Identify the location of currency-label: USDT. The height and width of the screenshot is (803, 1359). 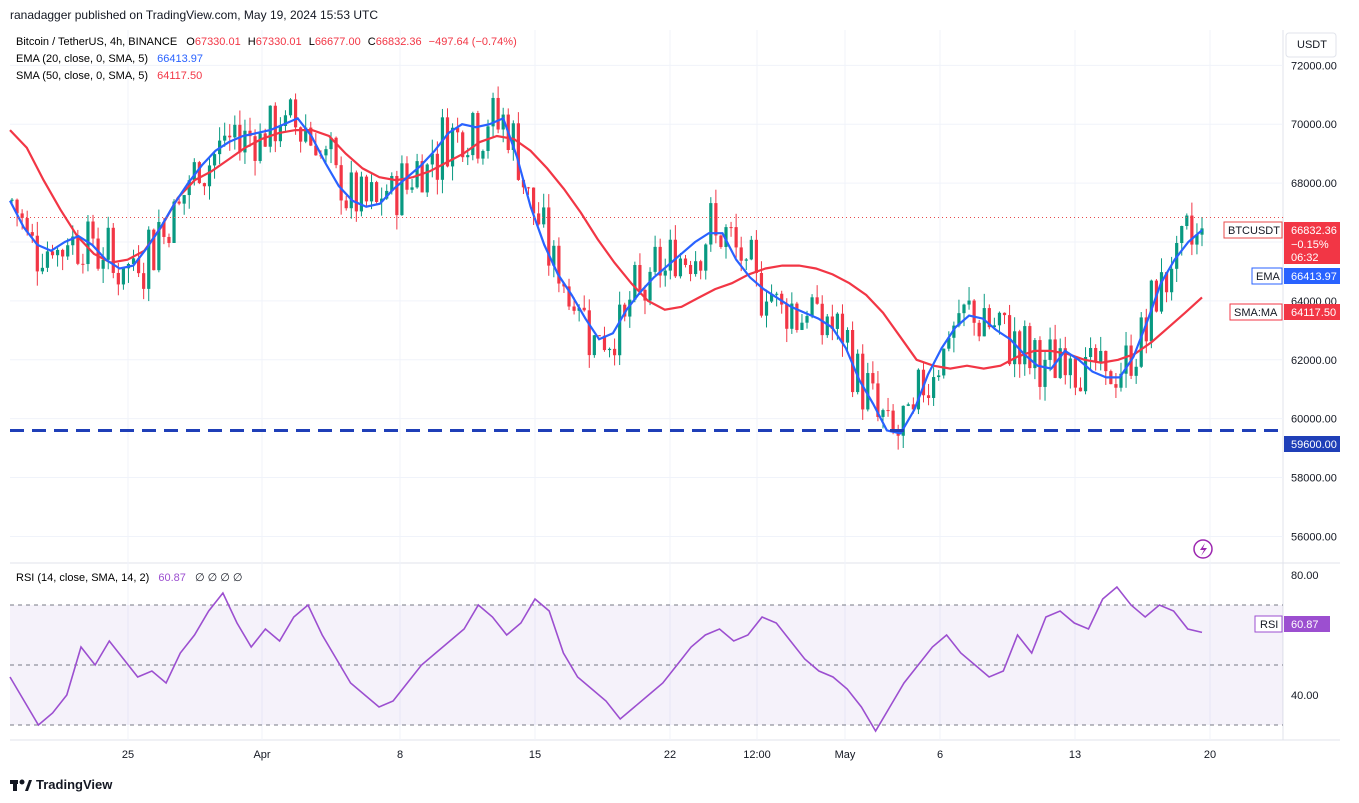
(1312, 45).